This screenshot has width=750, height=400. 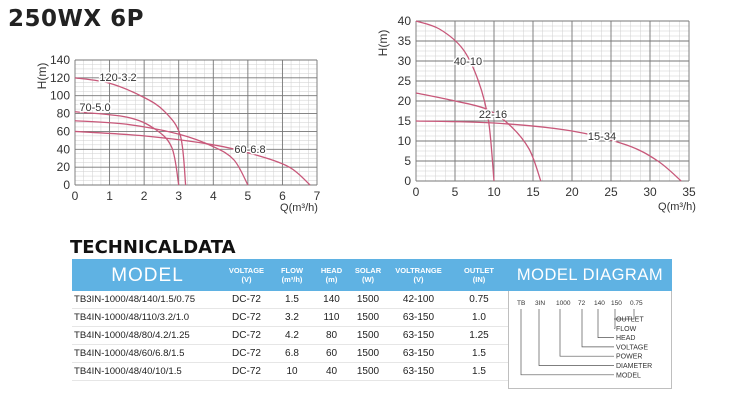 I want to click on cell-flow: 10, so click(x=292, y=371).